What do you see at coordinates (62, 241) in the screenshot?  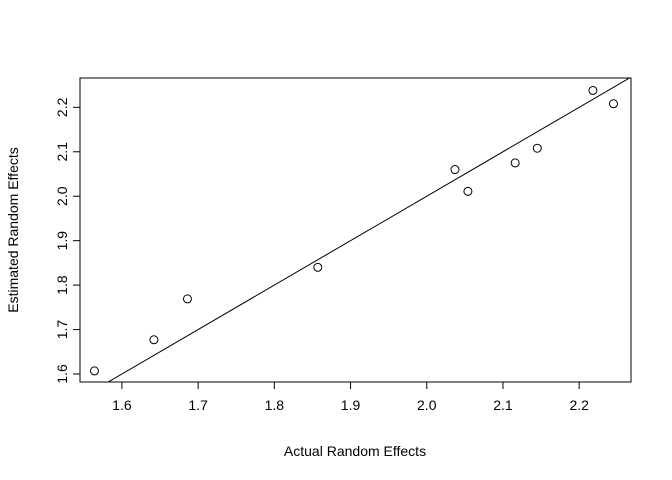 I see `y-tick-label: 1.9` at bounding box center [62, 241].